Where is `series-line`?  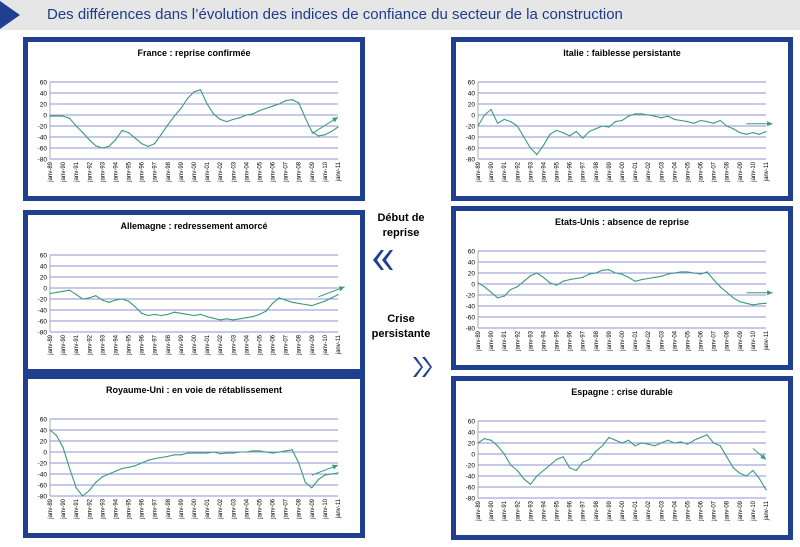 series-line is located at coordinates (194, 119).